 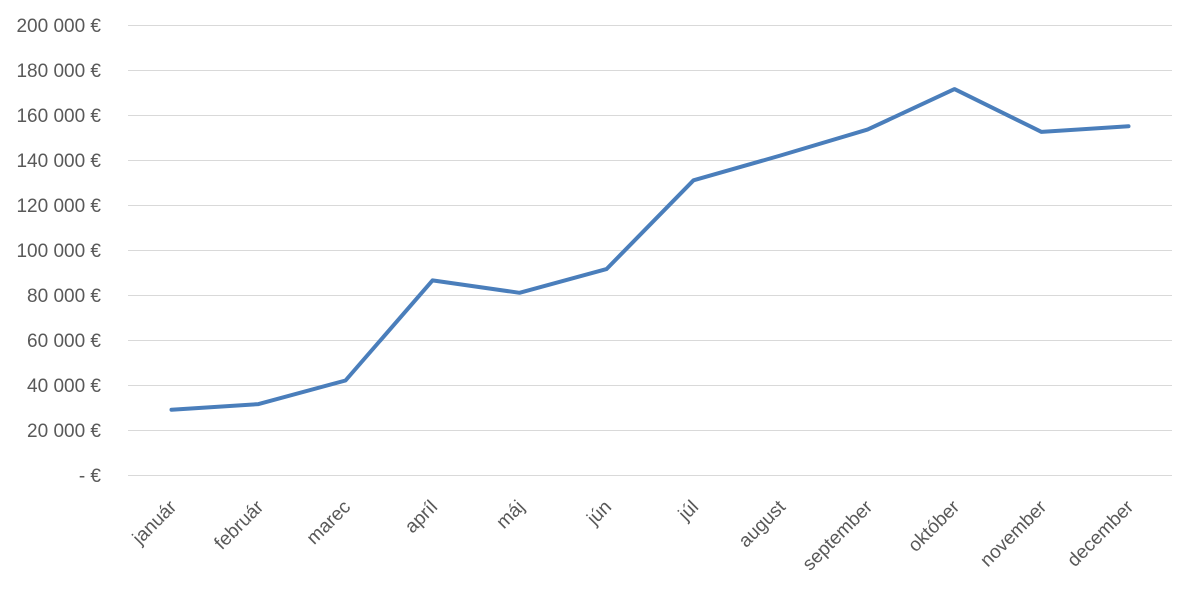 I want to click on y-tick-label: 40 000 €, so click(x=64, y=386).